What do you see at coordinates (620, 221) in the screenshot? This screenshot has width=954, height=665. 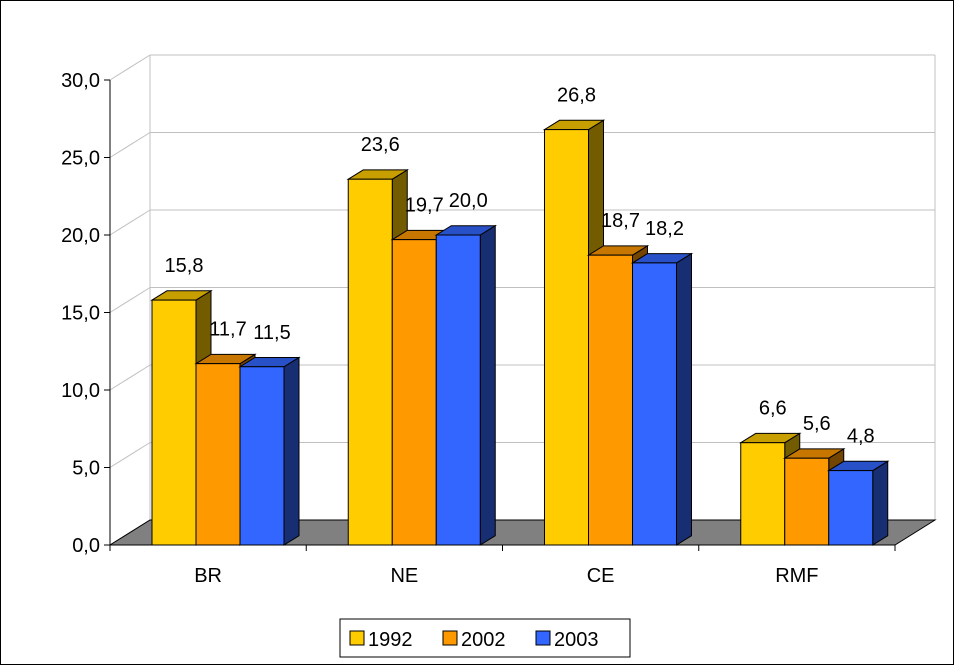 I see `data-label: 18,7` at bounding box center [620, 221].